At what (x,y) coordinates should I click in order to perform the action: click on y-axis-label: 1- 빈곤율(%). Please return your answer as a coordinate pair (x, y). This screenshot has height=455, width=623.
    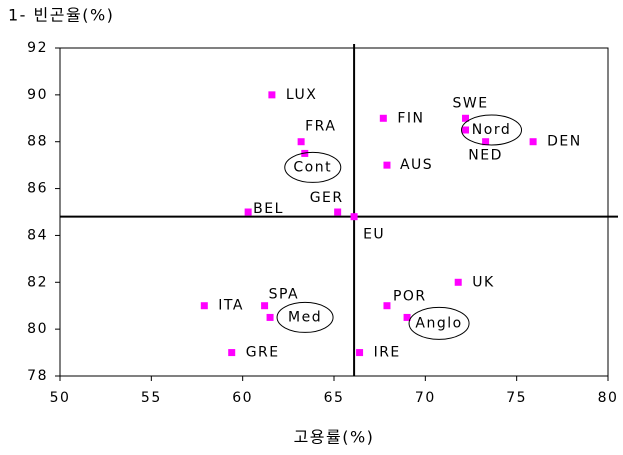
    Looking at the image, I should click on (61, 15).